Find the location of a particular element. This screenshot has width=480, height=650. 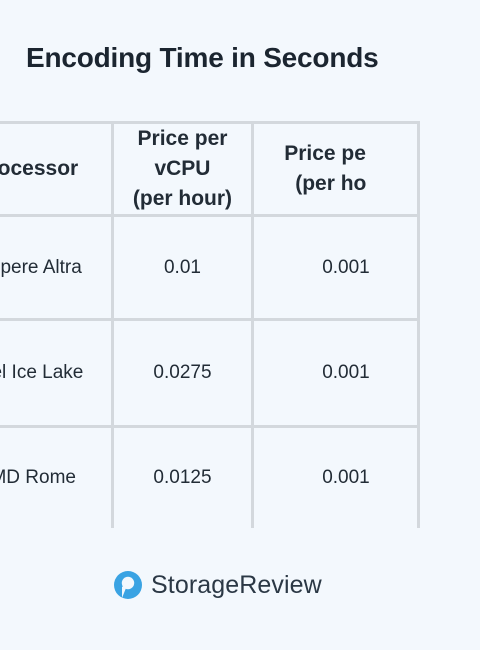

table-row: AMD Rome 0.0125 0.001 is located at coordinates (210, 476).